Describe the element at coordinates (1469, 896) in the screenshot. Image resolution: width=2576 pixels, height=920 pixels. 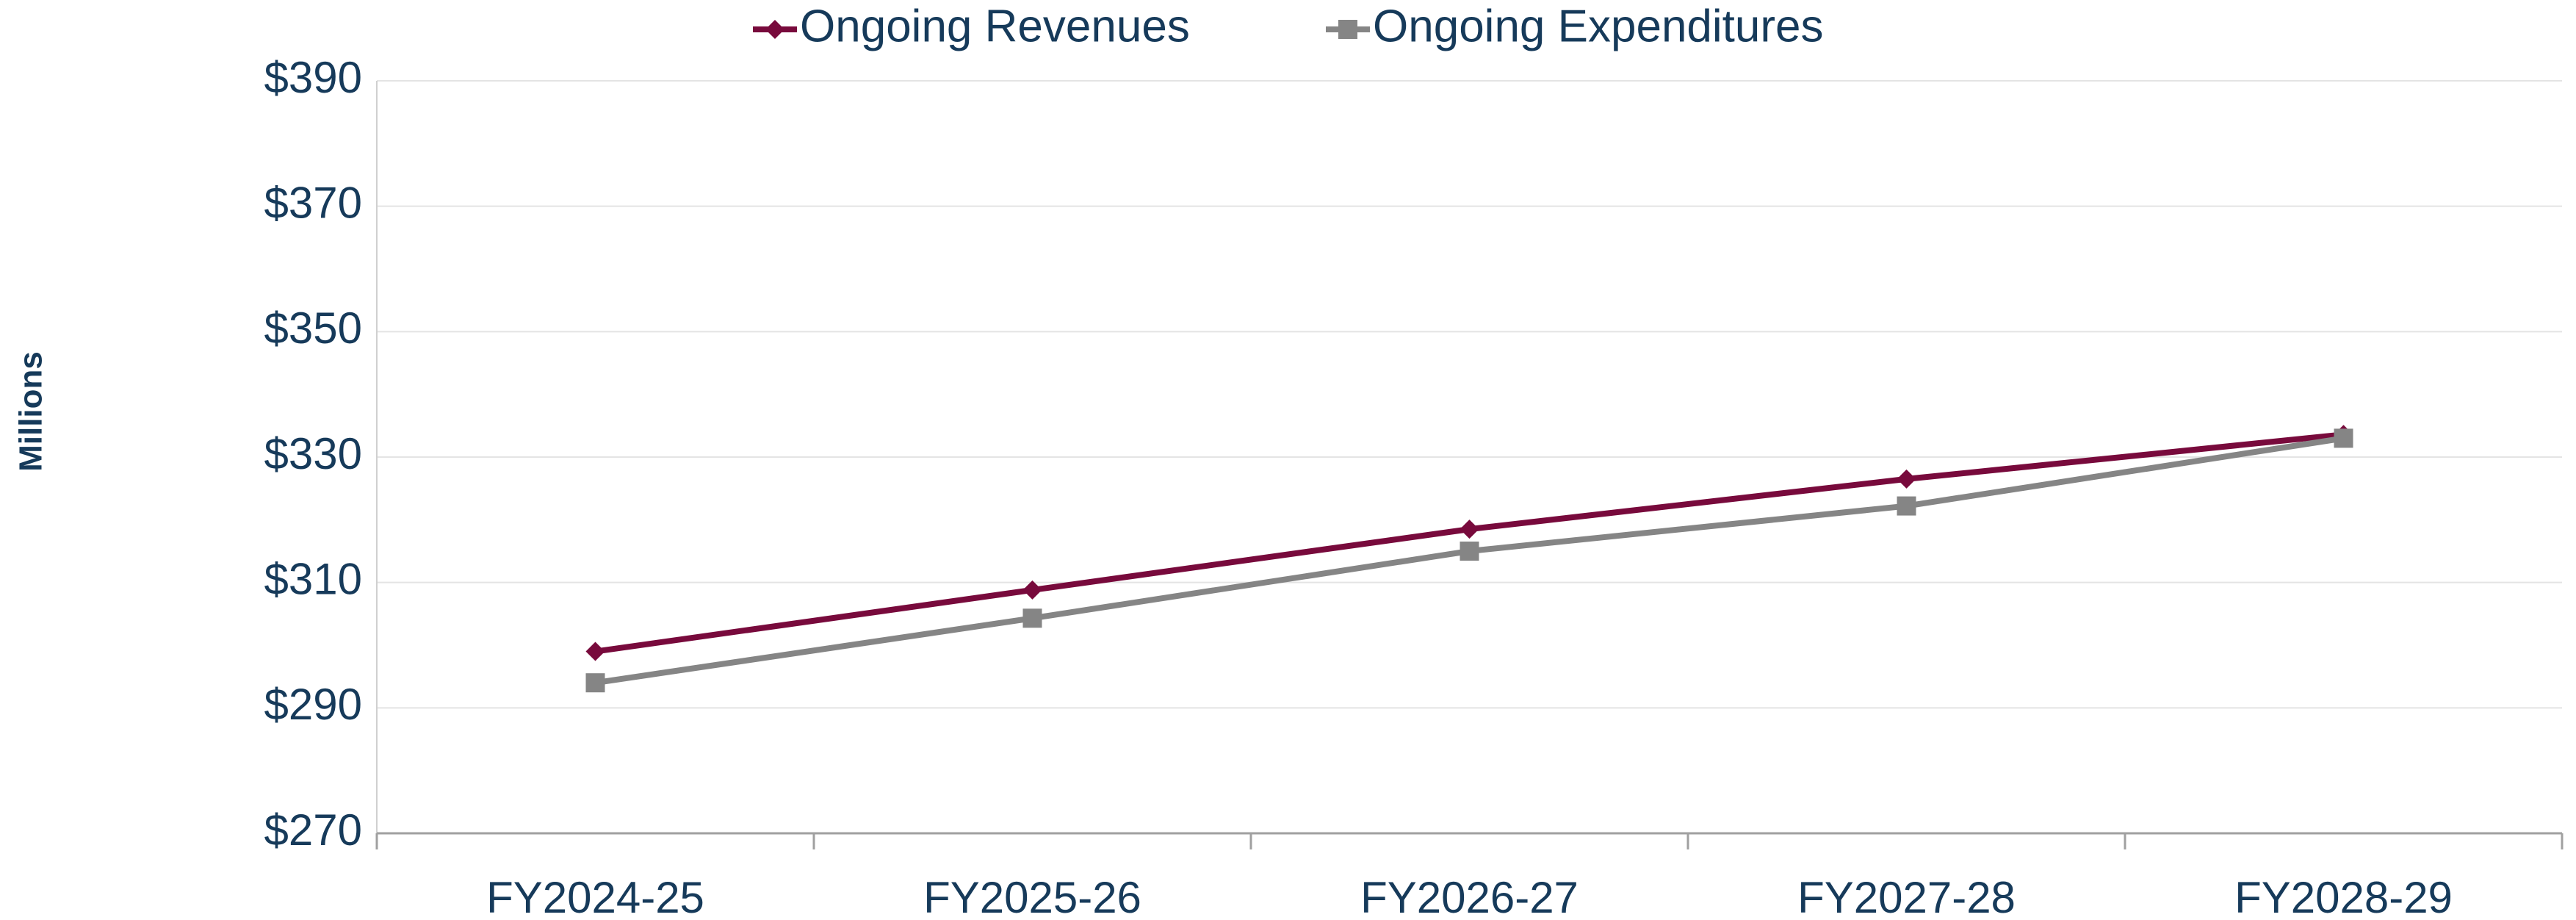
I see `x-tick-label: FY2026-27` at that location.